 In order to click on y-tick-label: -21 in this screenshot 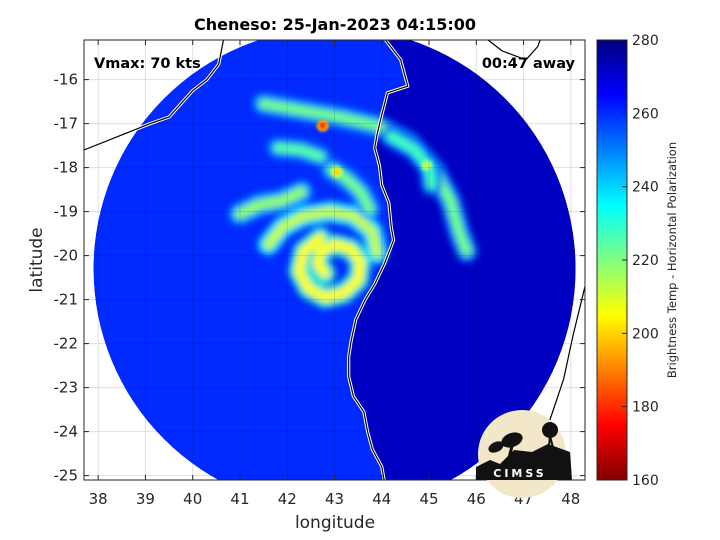, I will do `click(66, 300)`.